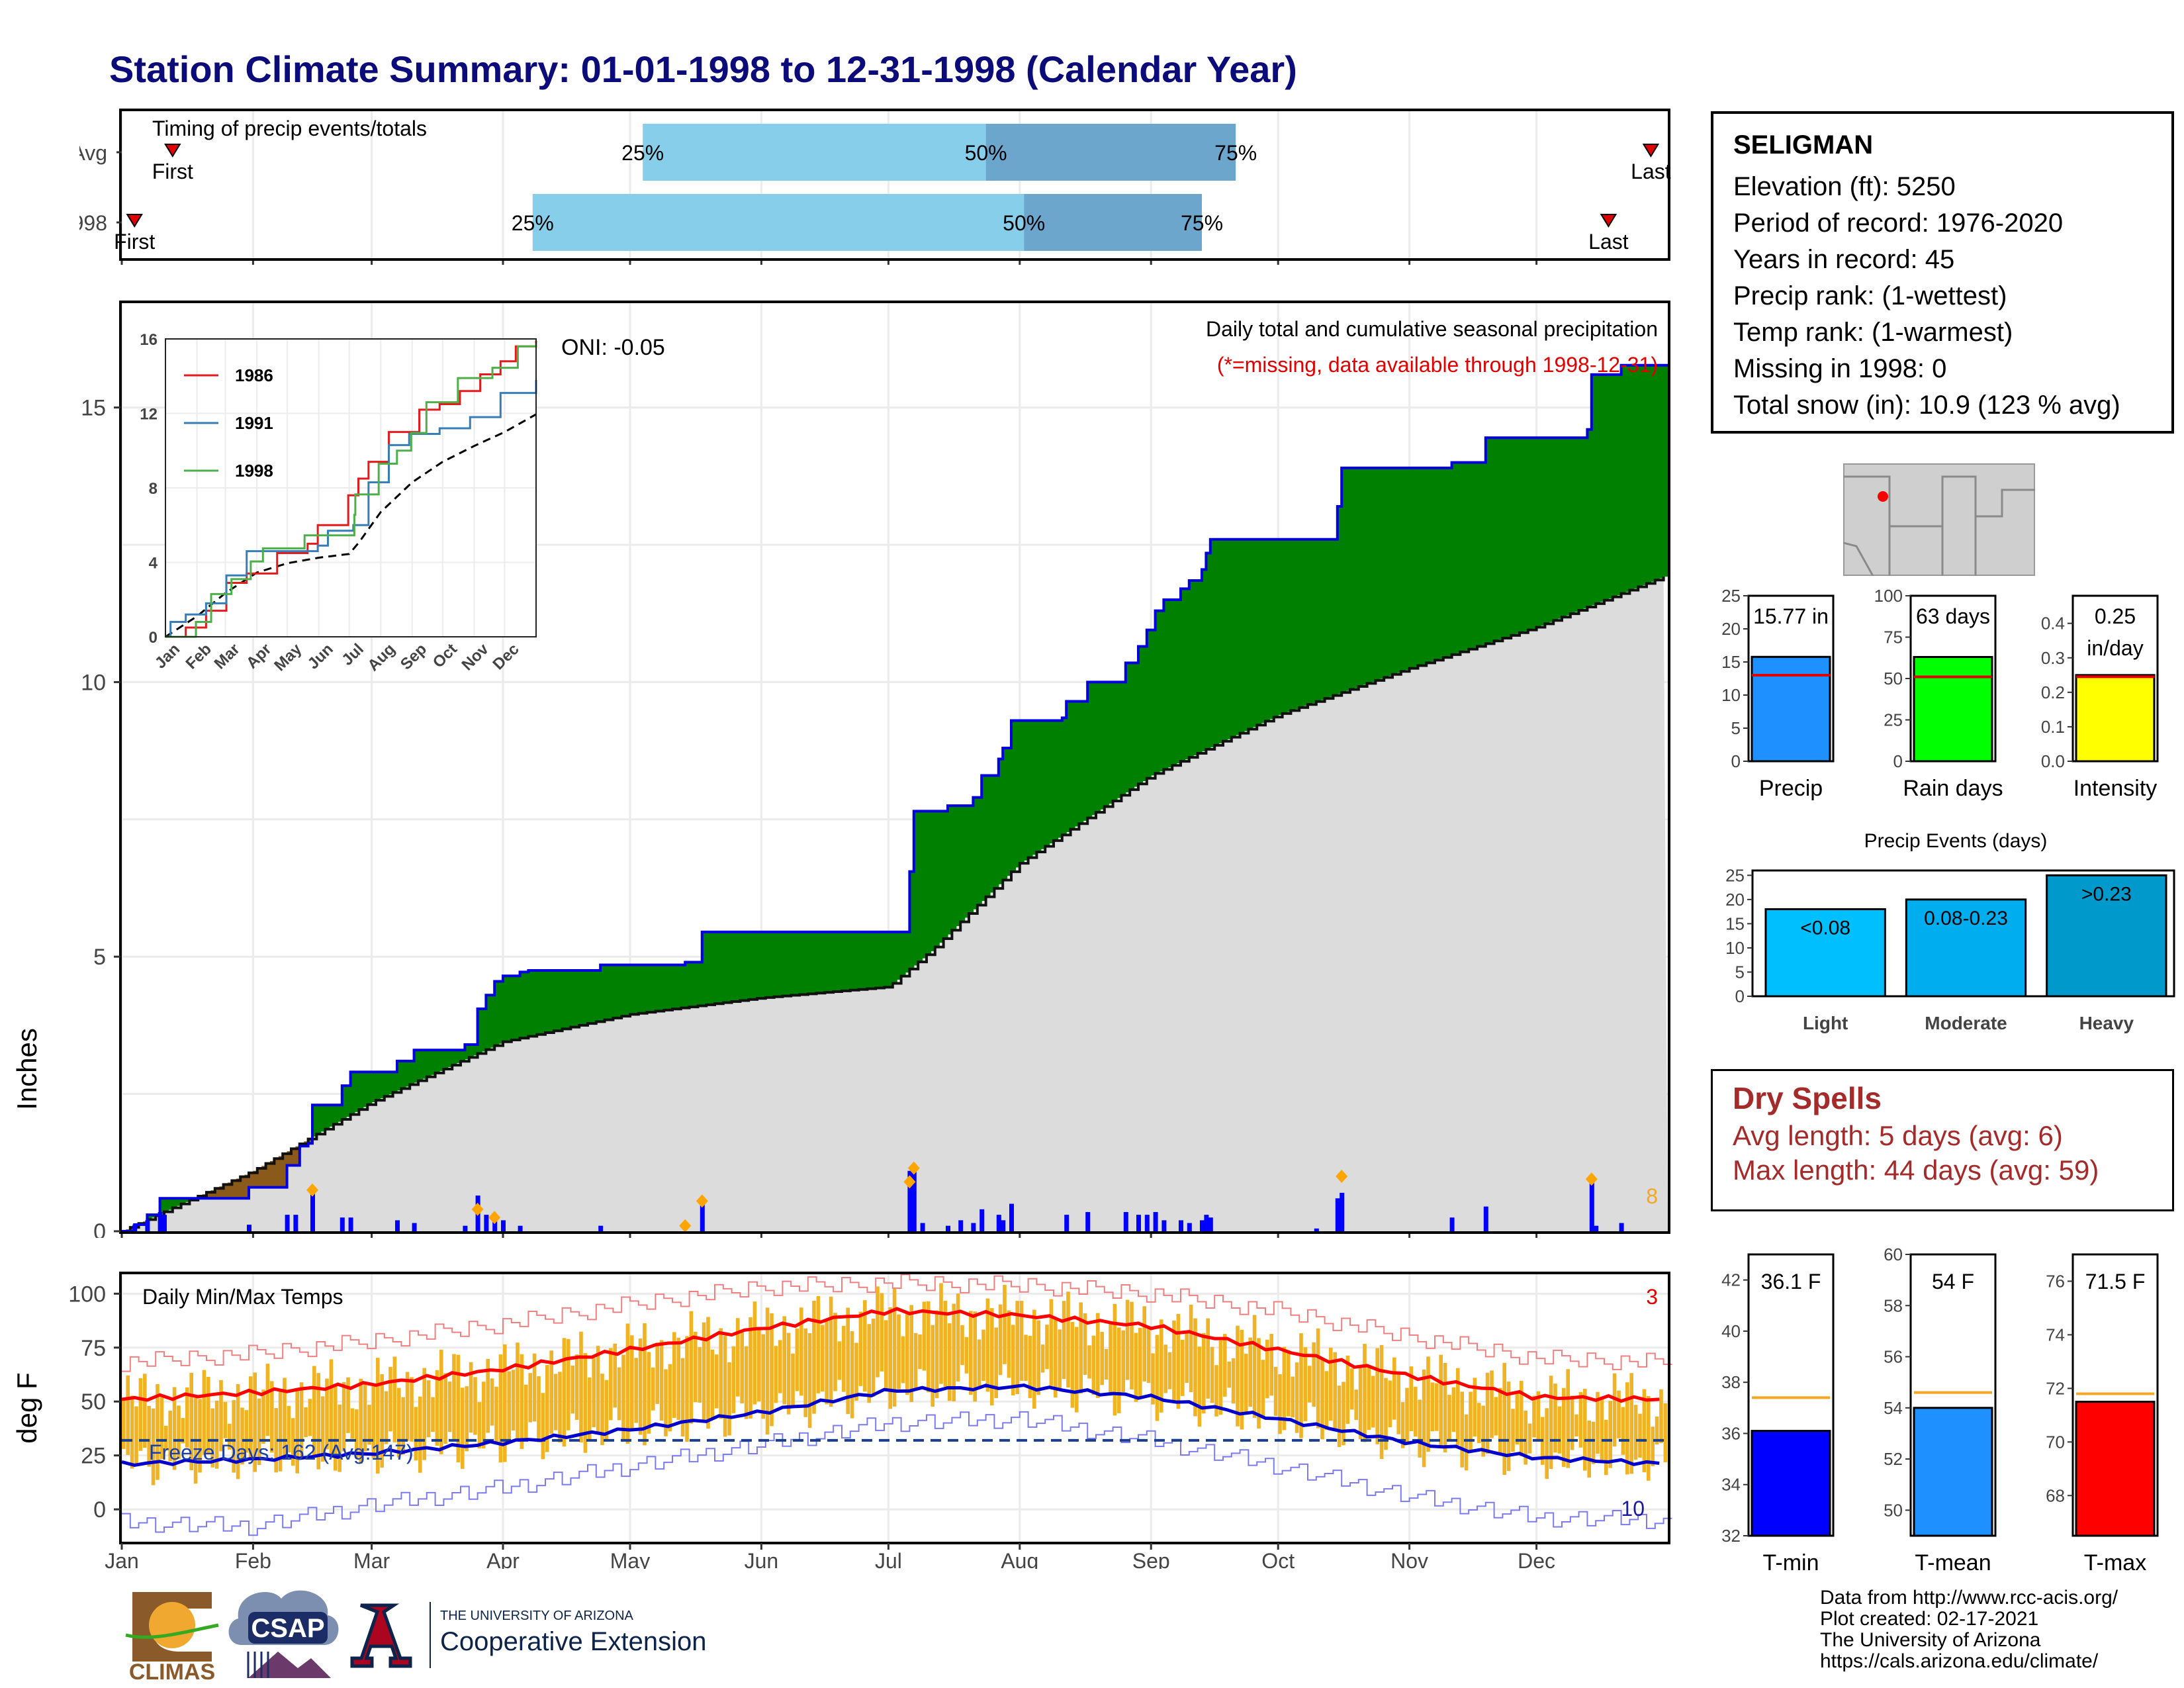 Image resolution: width=2184 pixels, height=1688 pixels. I want to click on events-ytick-label: 15, so click(1735, 923).